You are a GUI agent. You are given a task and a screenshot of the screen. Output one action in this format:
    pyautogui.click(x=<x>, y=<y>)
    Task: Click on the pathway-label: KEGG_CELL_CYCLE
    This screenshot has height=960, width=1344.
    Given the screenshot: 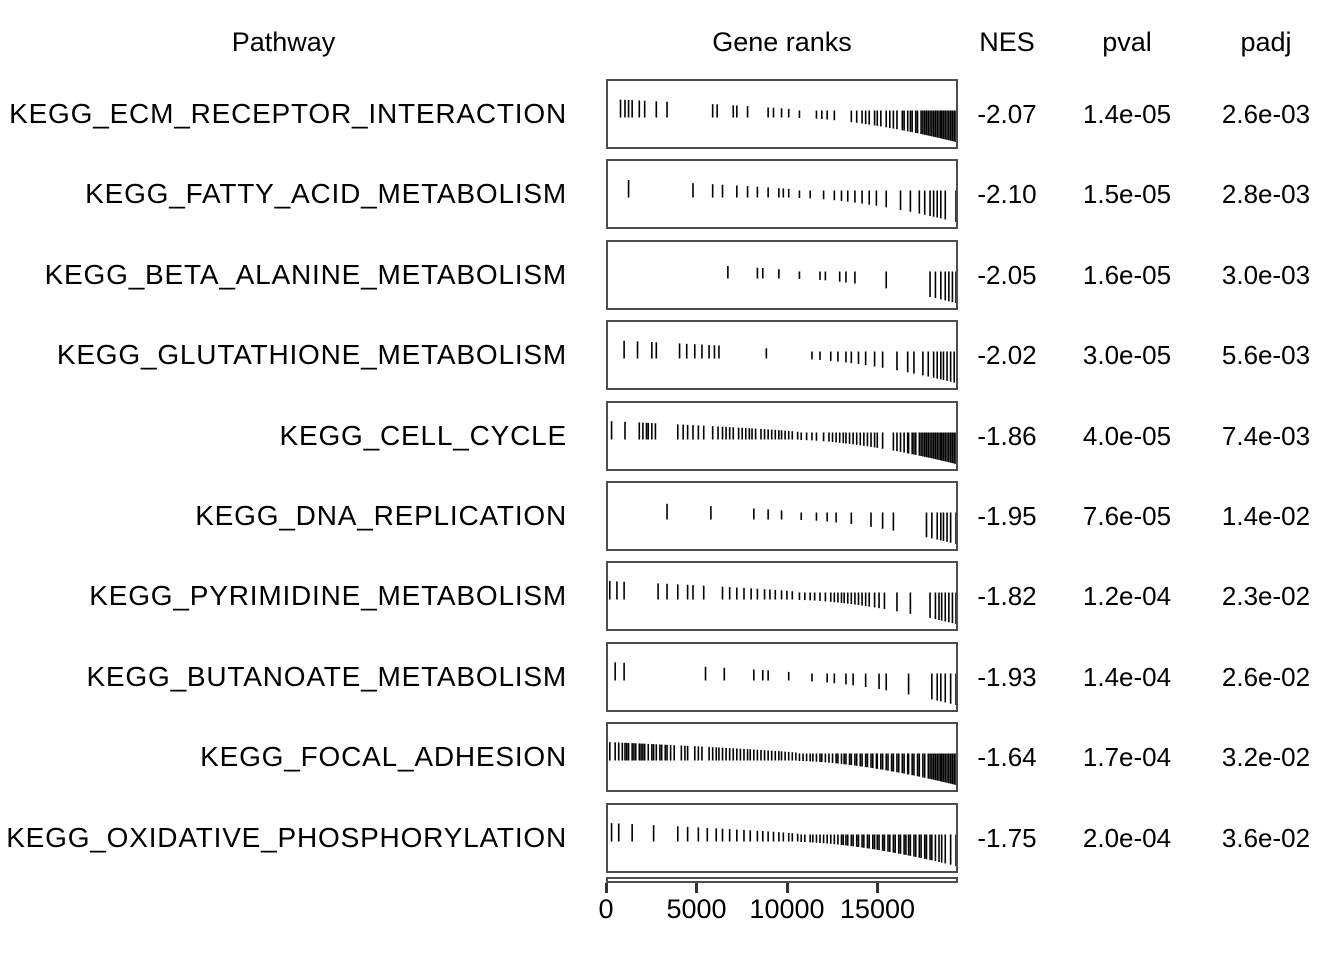 What is the action you would take?
    pyautogui.click(x=423, y=435)
    